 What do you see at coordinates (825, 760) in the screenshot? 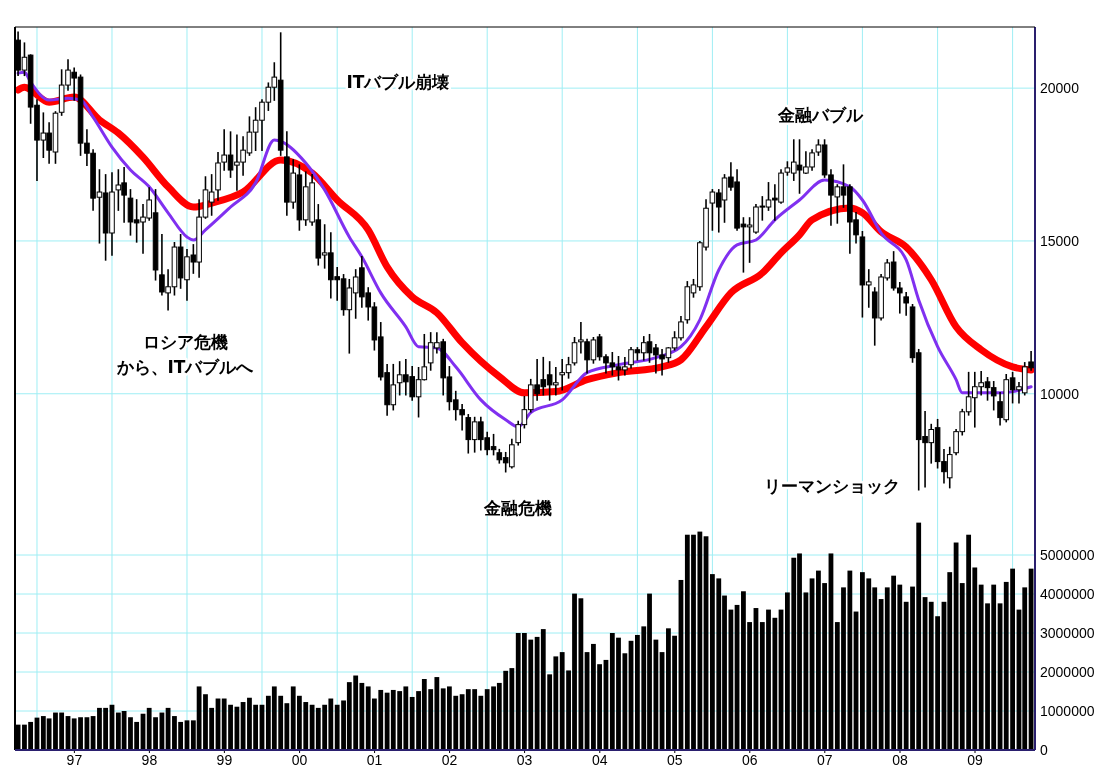
I see `x-tick-label: 07` at bounding box center [825, 760].